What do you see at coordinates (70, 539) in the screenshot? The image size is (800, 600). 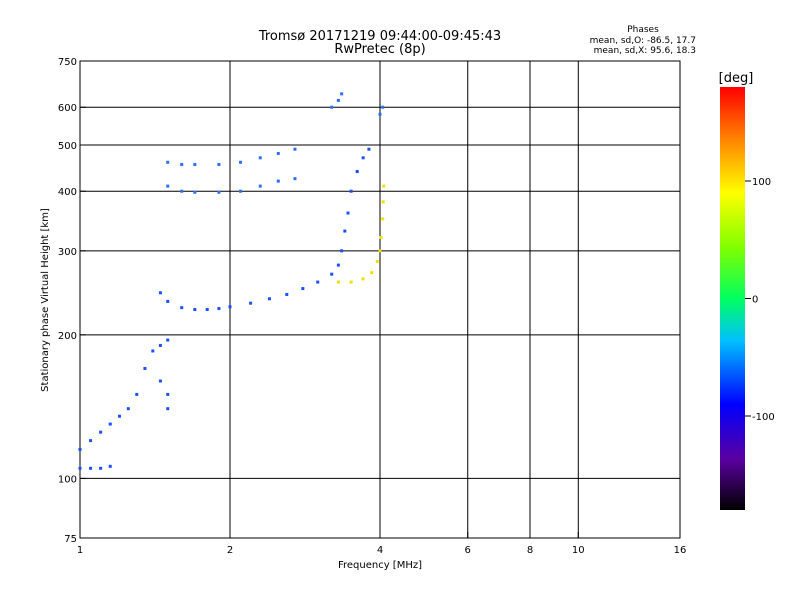 I see `y-tick-label: 75` at bounding box center [70, 539].